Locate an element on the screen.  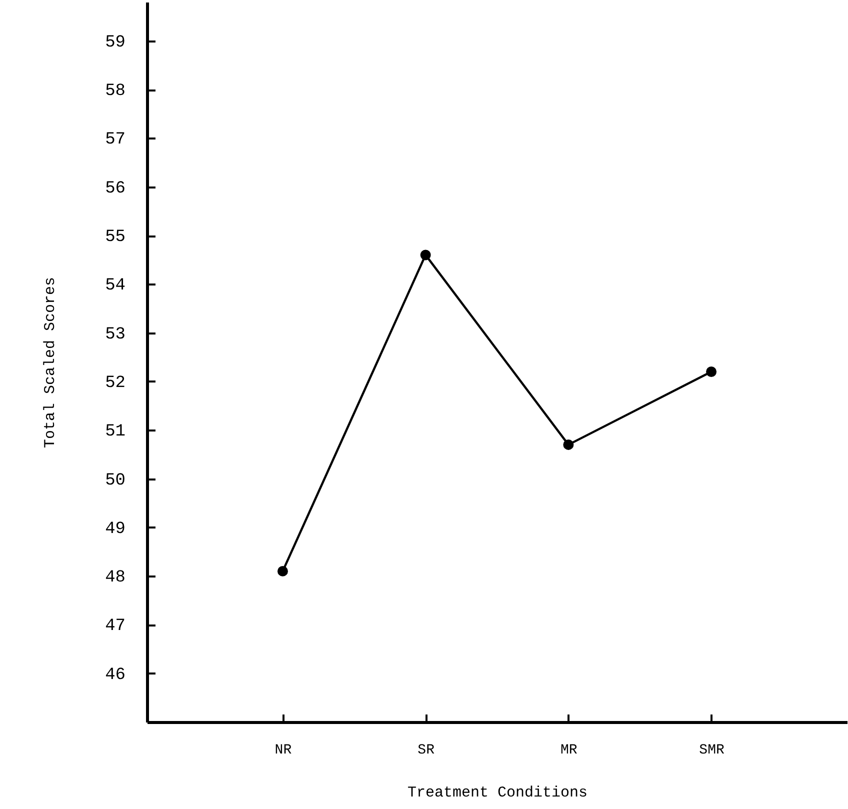
y-tick-label: 54 is located at coordinates (115, 286).